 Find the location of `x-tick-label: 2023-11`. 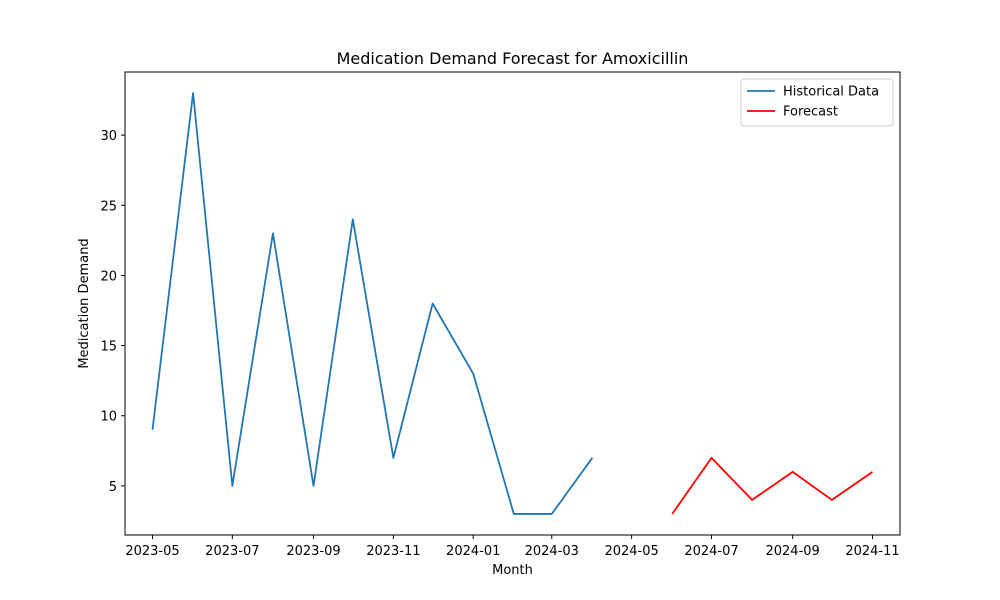

x-tick-label: 2023-11 is located at coordinates (393, 551).